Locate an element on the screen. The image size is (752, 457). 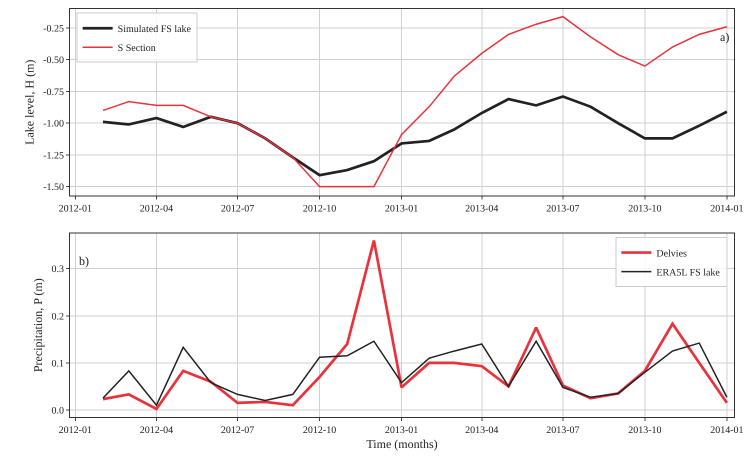
y-tick-label: 0.3 is located at coordinates (58, 270).